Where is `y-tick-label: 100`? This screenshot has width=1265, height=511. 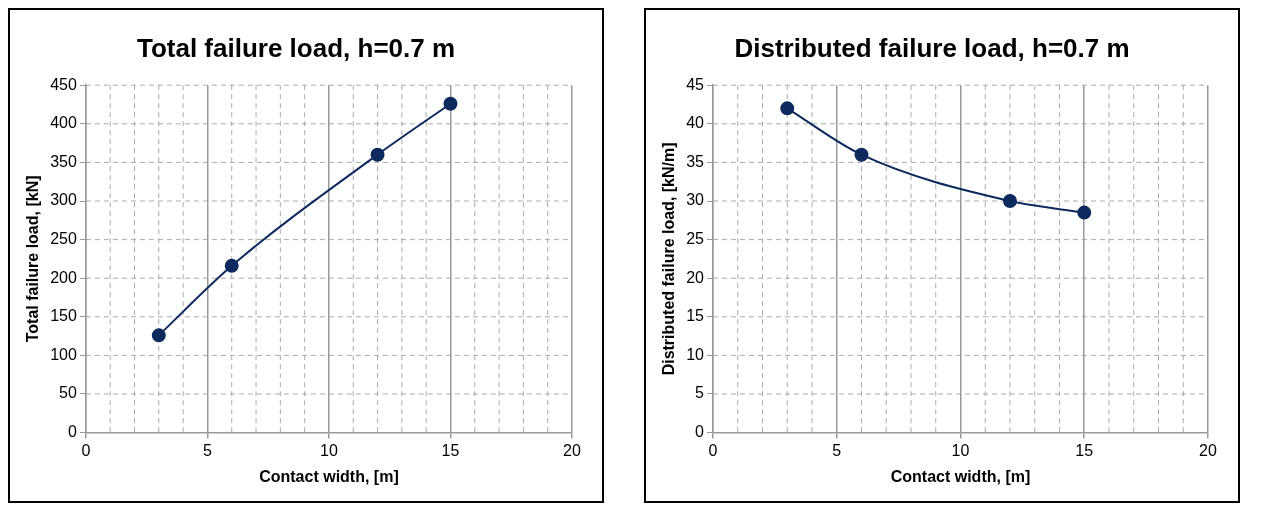
y-tick-label: 100 is located at coordinates (63, 354).